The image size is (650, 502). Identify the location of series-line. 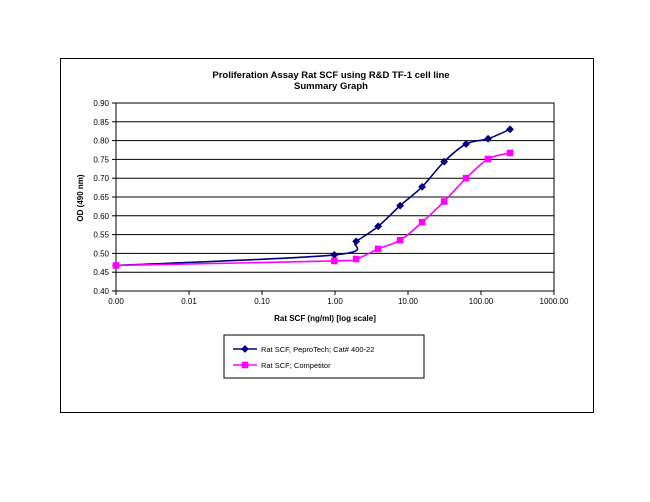
(313, 209).